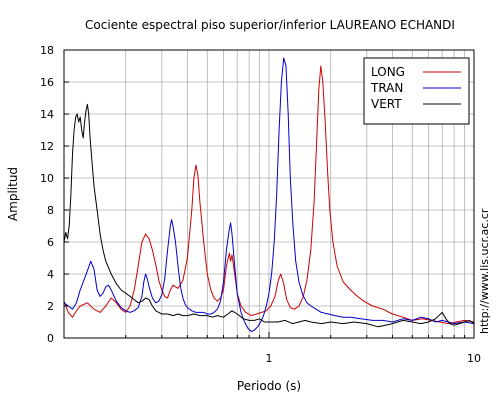 This screenshot has height=400, width=500. Describe the element at coordinates (13, 194) in the screenshot. I see `y-axis-label: Amplitud` at that location.